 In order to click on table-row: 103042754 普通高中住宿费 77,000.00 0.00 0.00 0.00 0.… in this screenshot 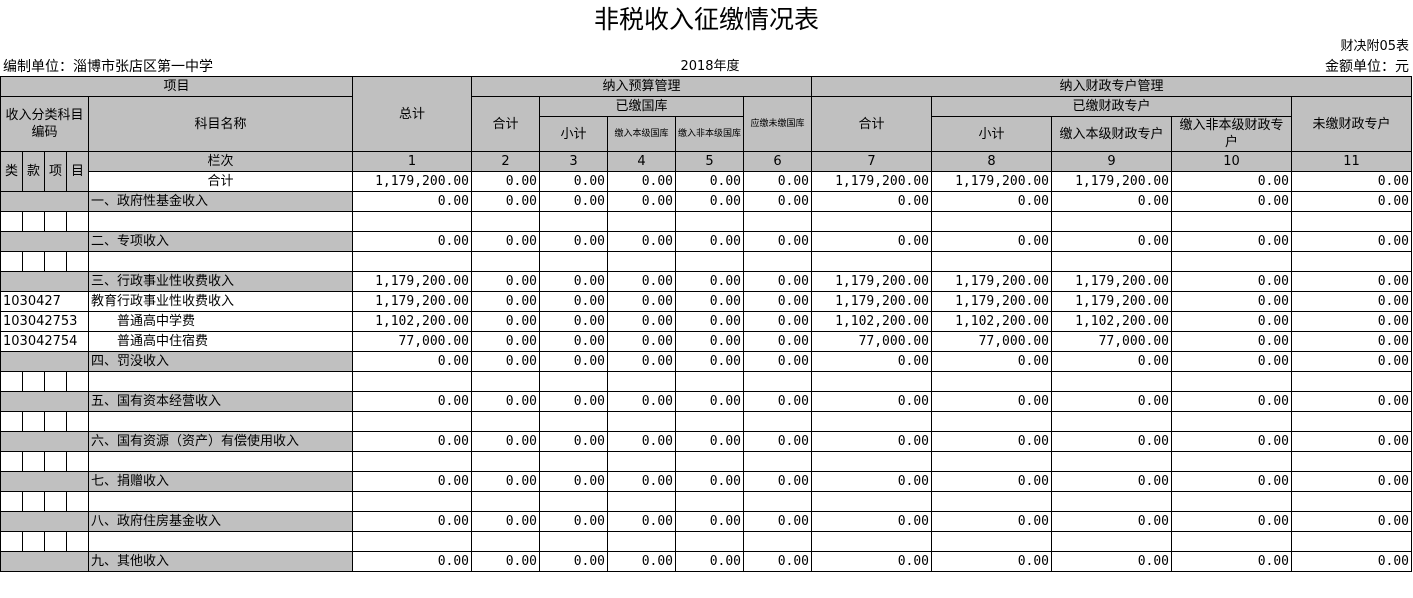, I will do `click(706, 341)`.